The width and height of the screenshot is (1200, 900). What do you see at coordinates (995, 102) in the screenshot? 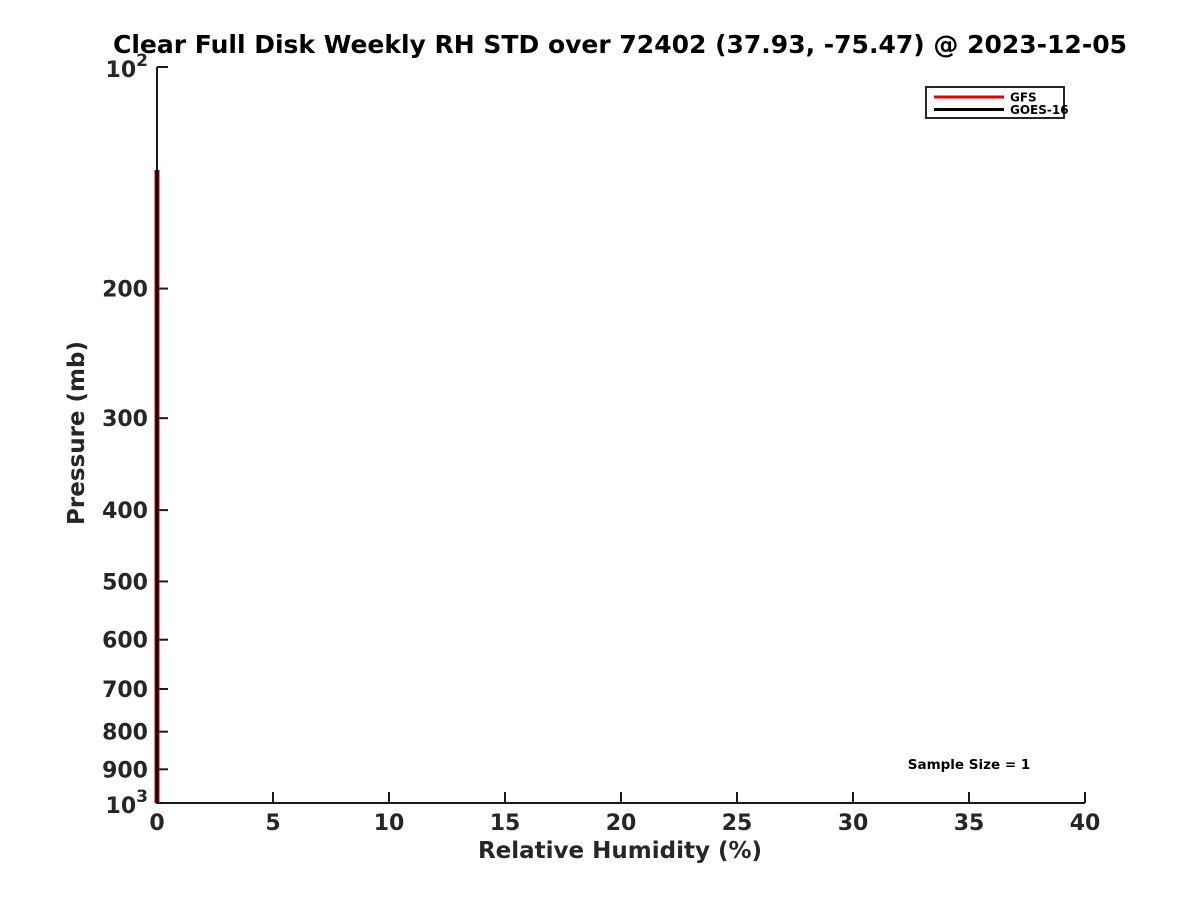
I see `legend-box` at bounding box center [995, 102].